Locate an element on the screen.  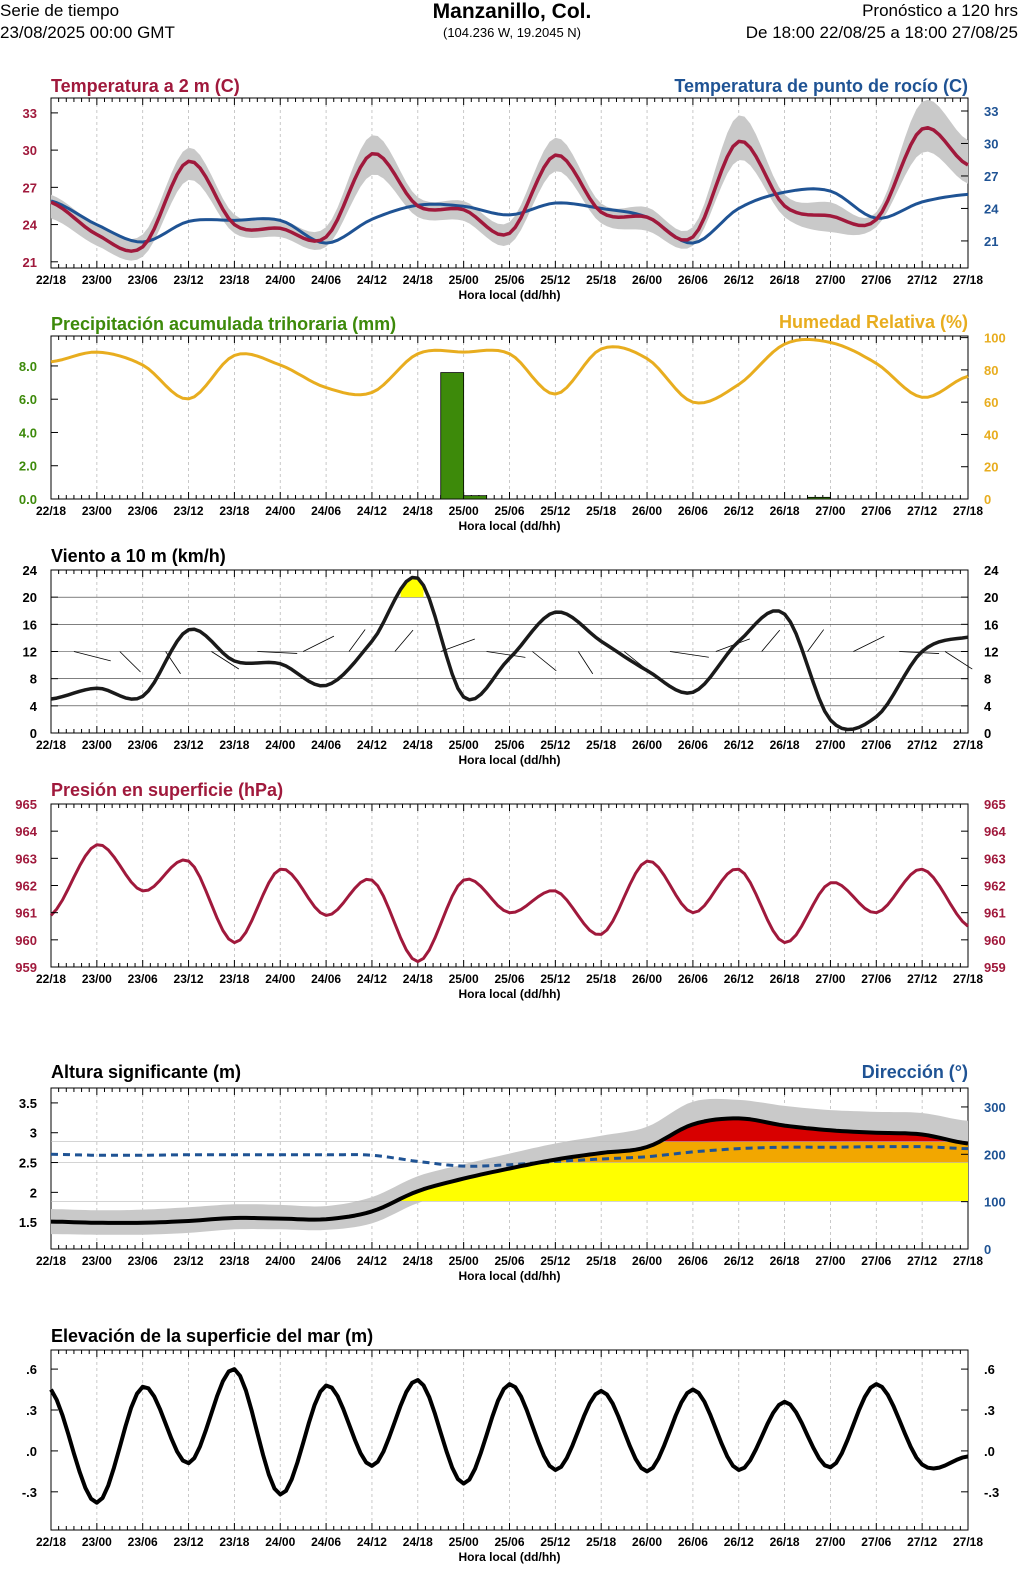
humidity-ytick-label: 80 is located at coordinates (991, 370).